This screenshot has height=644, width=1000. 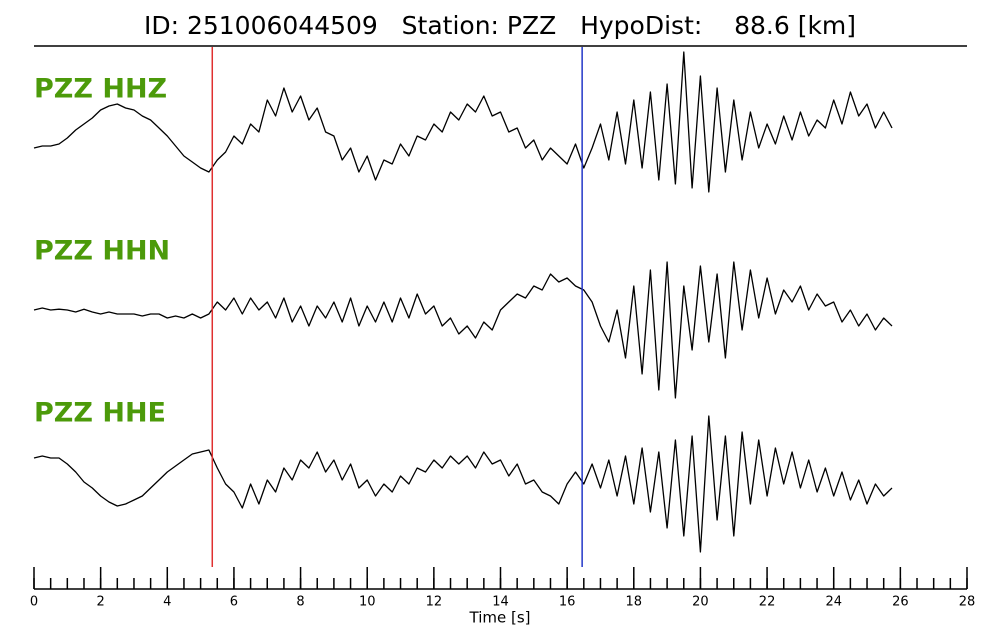 I want to click on x-tick-label: 26, so click(x=900, y=602).